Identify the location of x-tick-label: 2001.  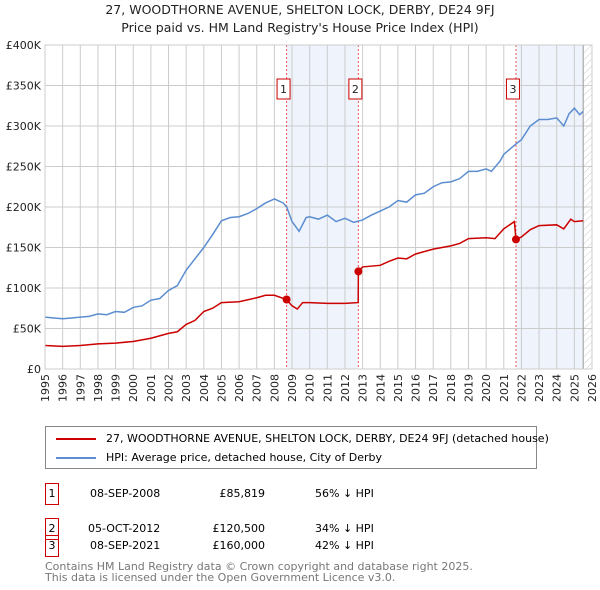
(151, 388).